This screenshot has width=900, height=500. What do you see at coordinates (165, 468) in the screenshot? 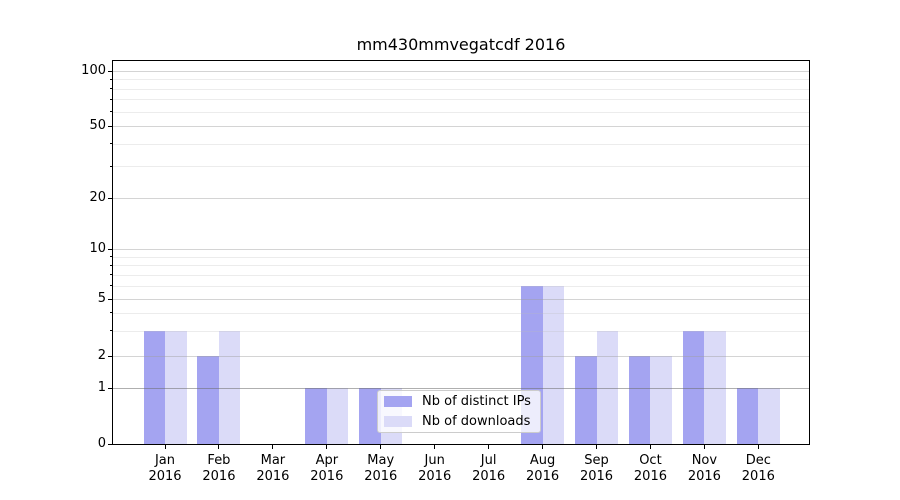
I see `x-tick-label-jan: Jan 2016` at bounding box center [165, 468].